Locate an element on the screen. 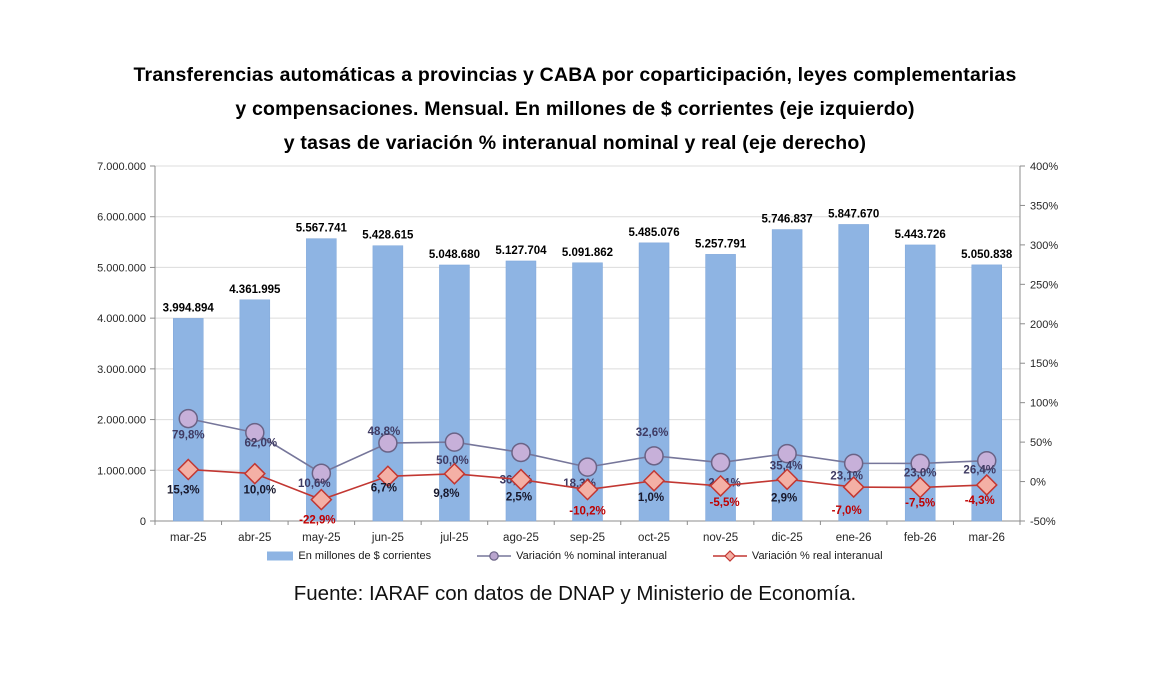 The image size is (1150, 683). x-axis-label: ago-25 is located at coordinates (521, 538).